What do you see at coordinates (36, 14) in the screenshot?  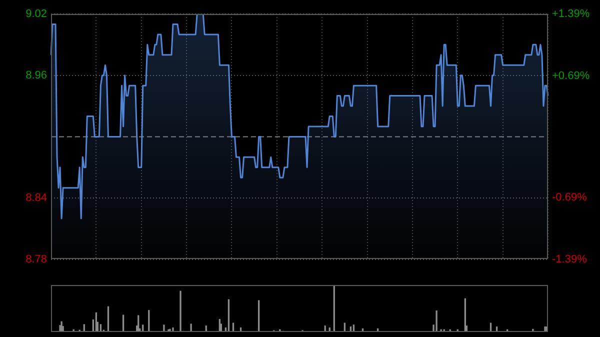 I see `y-tick-label: 9.02` at bounding box center [36, 14].